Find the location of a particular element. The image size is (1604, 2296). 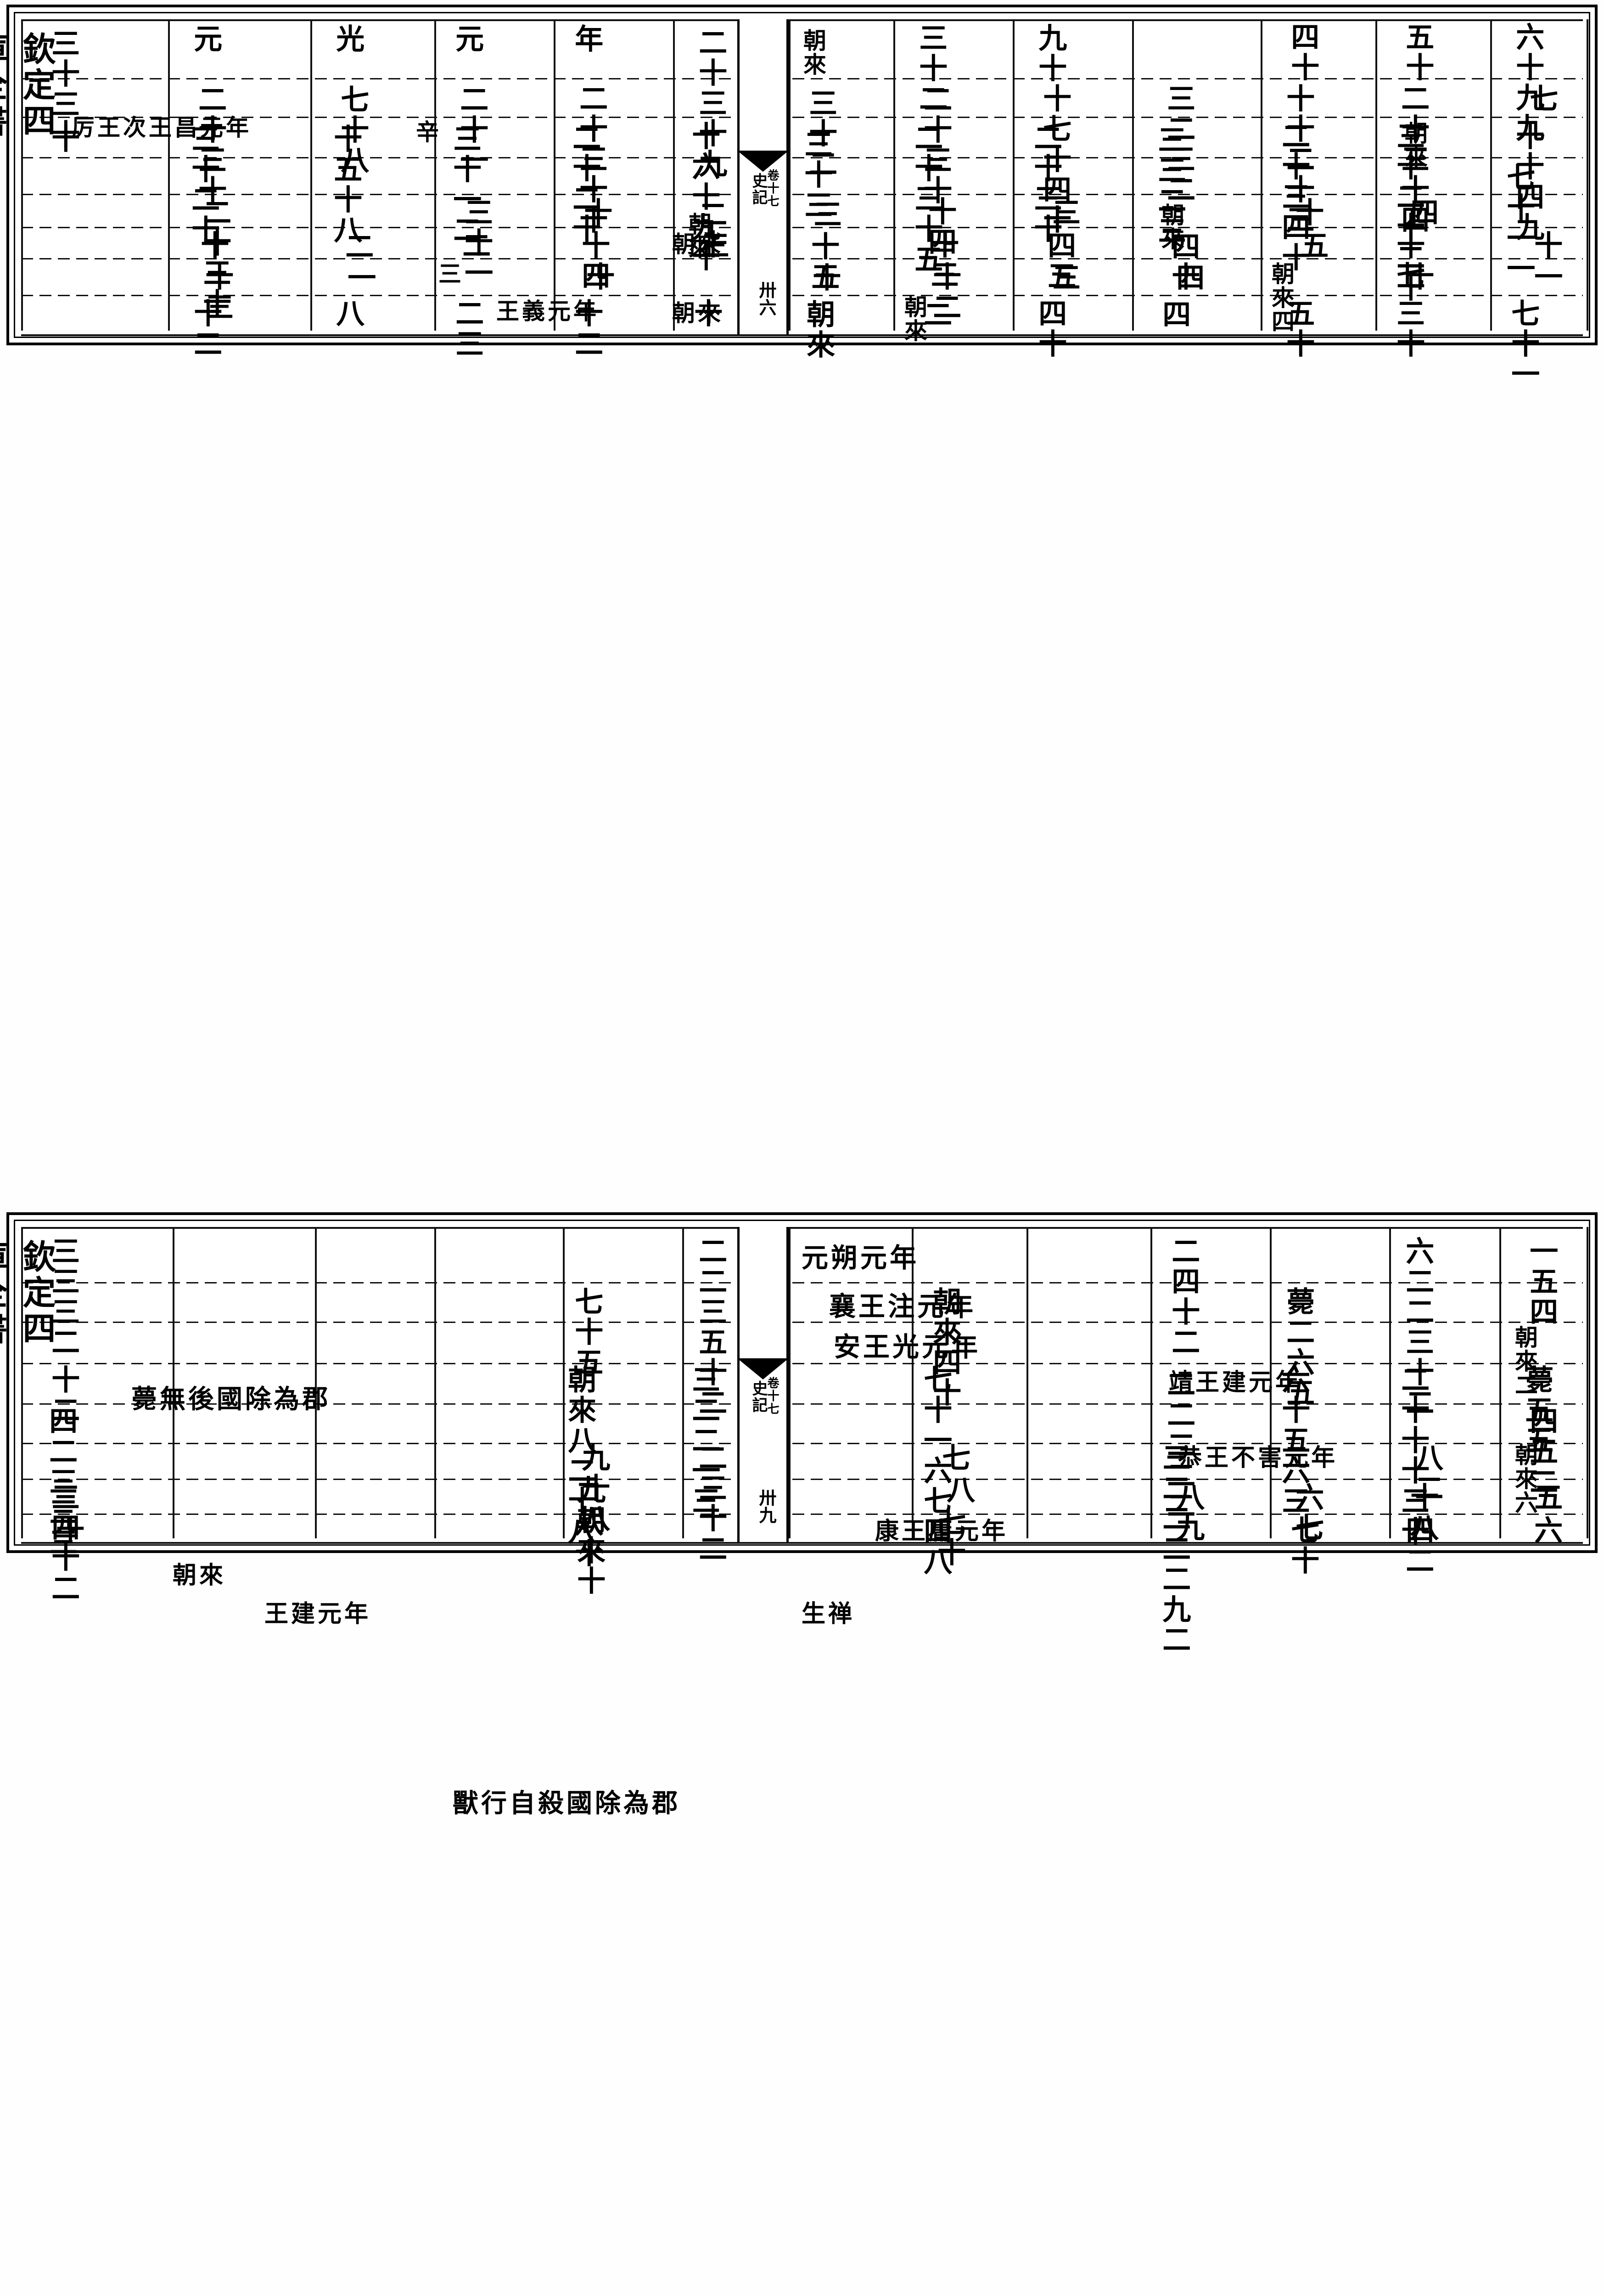

cell-c10-r6: 朝來四 is located at coordinates (1281, 297).